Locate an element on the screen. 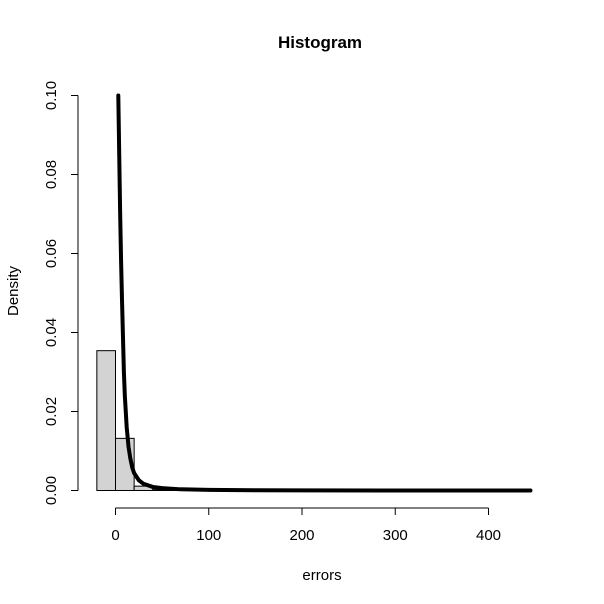 The width and height of the screenshot is (604, 604). histogram-bar is located at coordinates (106, 421).